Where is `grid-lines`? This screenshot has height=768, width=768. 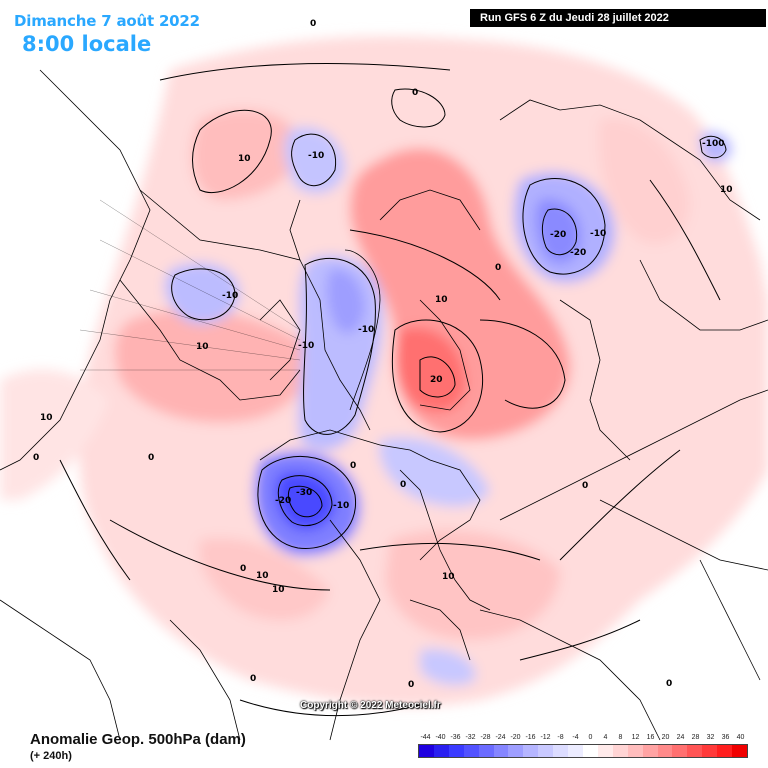 grid-lines is located at coordinates (190, 285).